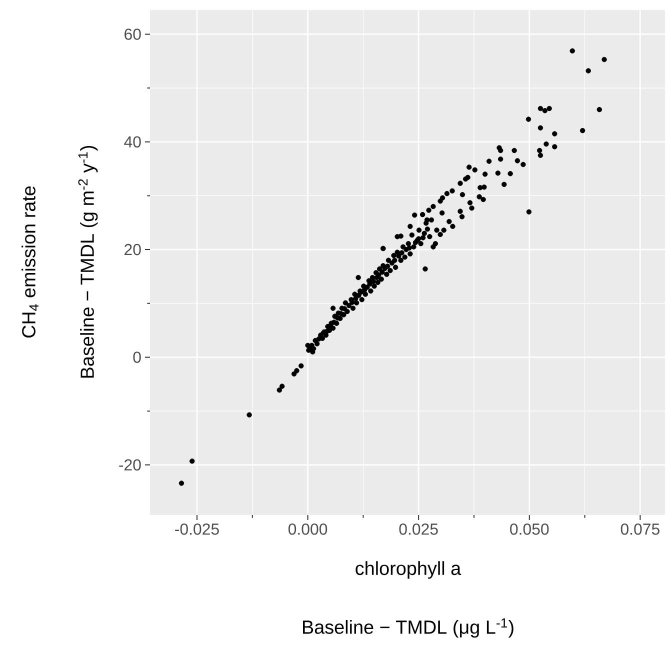 The height and width of the screenshot is (646, 670). What do you see at coordinates (308, 529) in the screenshot?
I see `x-tick-label: 0.000` at bounding box center [308, 529].